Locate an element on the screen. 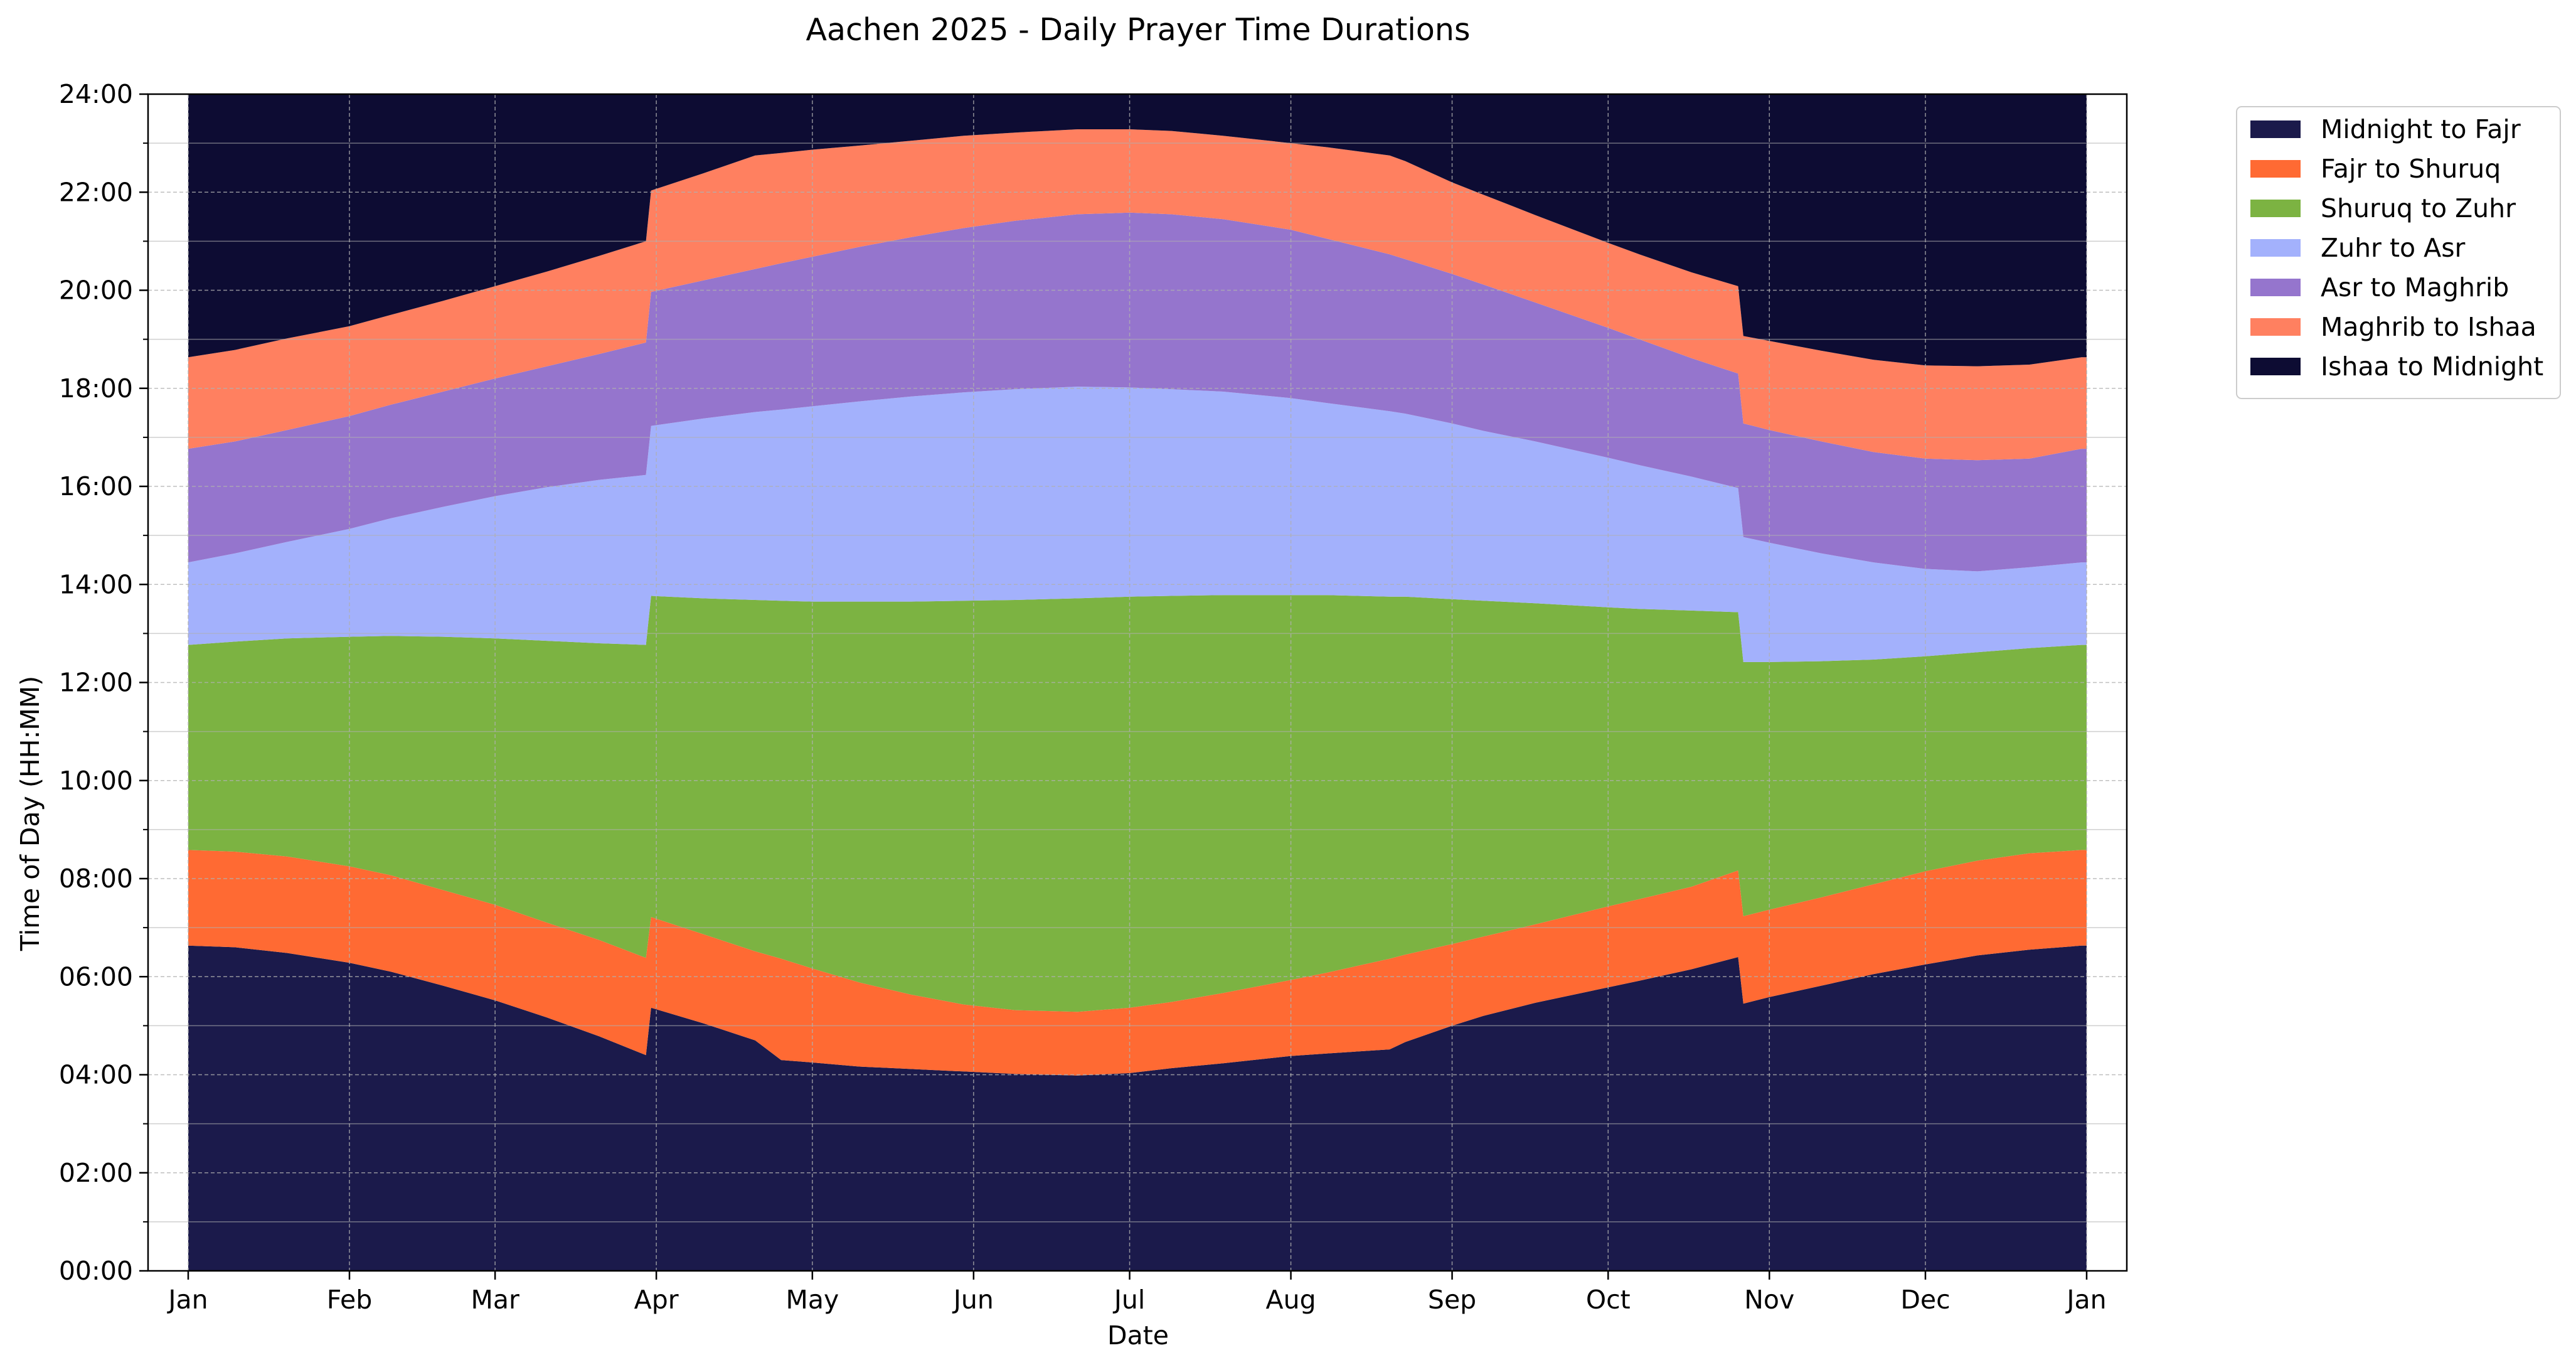  y-tick-label: 24:00 is located at coordinates (96, 94).